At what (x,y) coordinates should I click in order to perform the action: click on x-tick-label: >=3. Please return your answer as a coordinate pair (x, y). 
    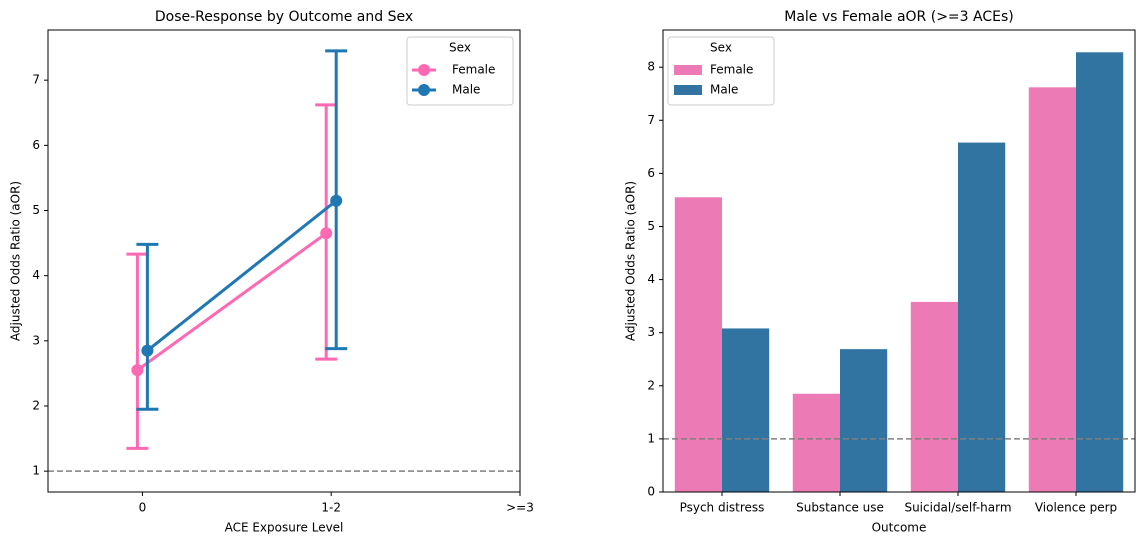
    Looking at the image, I should click on (520, 508).